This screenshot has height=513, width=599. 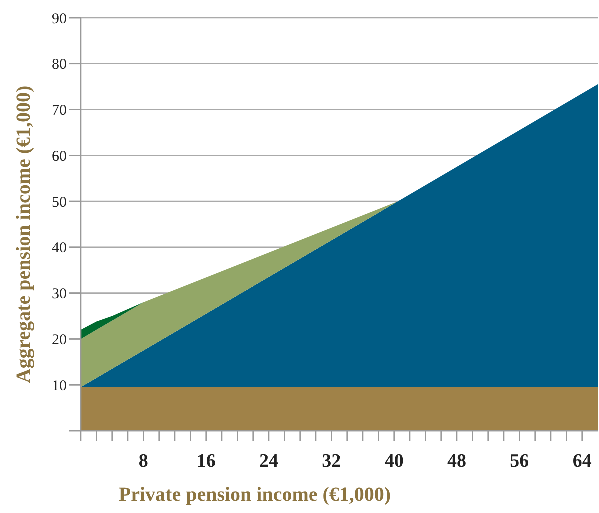 What do you see at coordinates (394, 461) in the screenshot?
I see `x-tick-label: 40` at bounding box center [394, 461].